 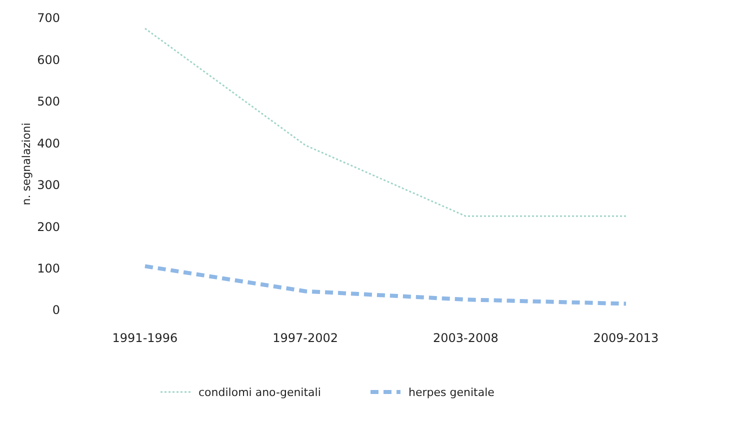 What do you see at coordinates (259, 392) in the screenshot?
I see `legend-label: condilomi ano-genitali` at bounding box center [259, 392].